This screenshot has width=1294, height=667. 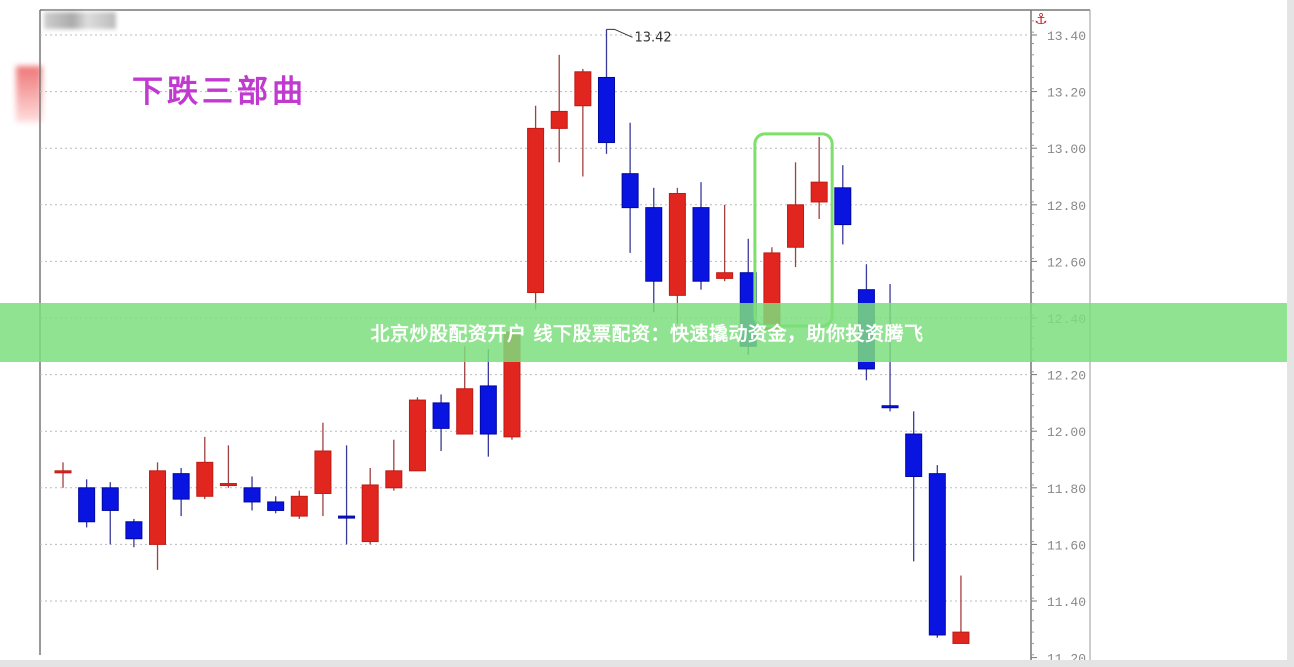 I want to click on y-tick-label: 13.00, so click(x=1066, y=149).